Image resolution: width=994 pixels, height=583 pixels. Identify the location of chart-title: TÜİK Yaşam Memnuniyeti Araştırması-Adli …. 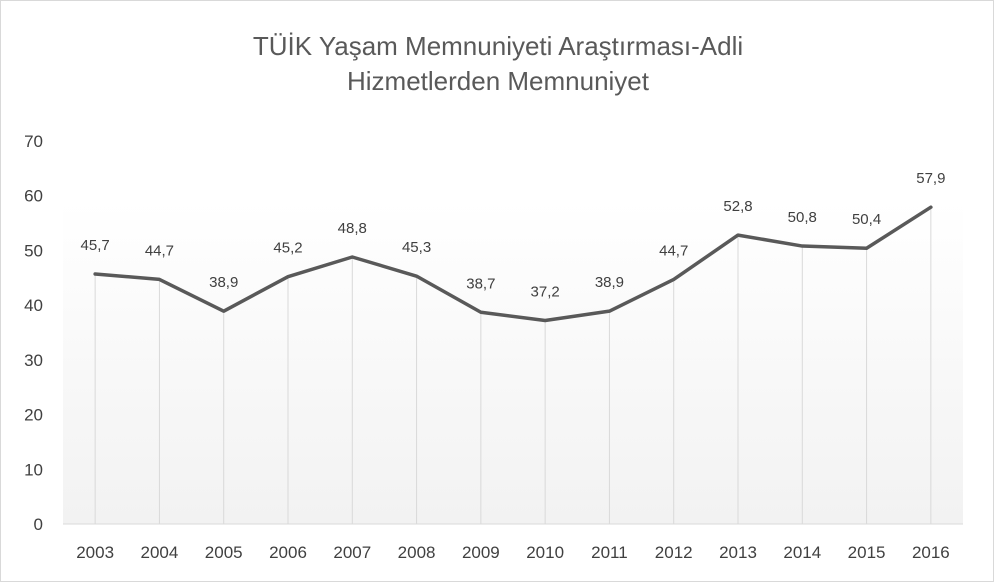
(497, 64).